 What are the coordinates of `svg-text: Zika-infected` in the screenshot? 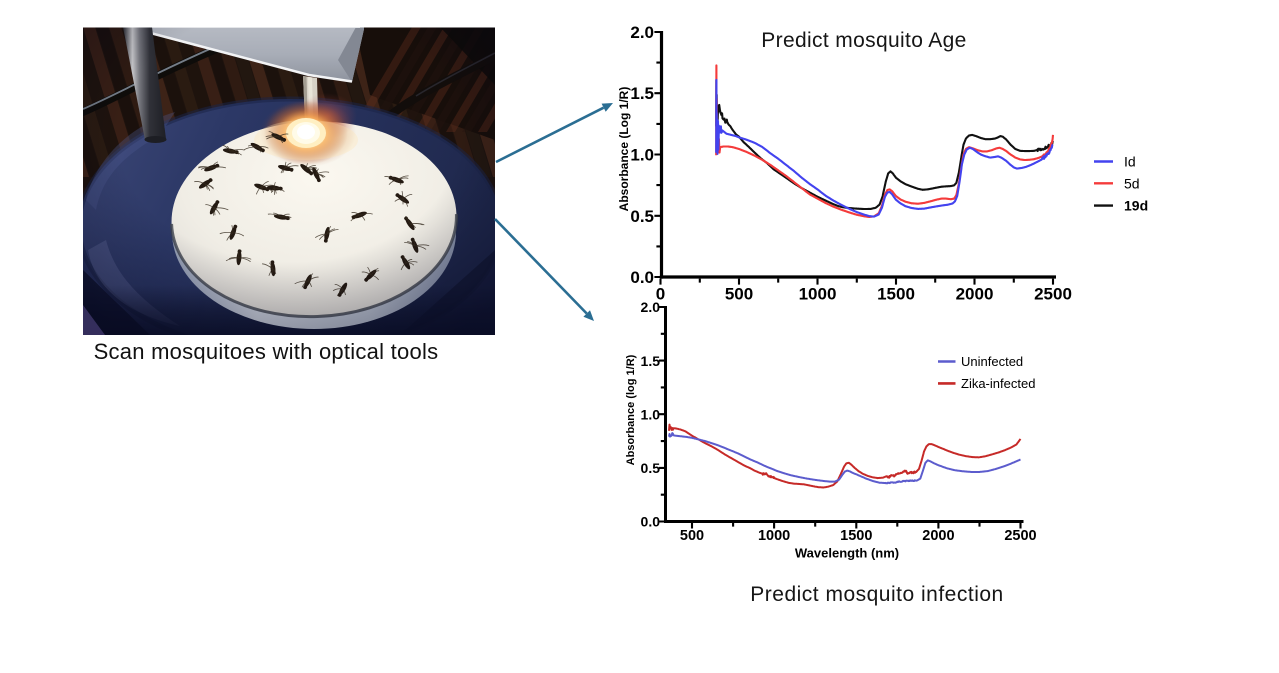 It's located at (998, 383).